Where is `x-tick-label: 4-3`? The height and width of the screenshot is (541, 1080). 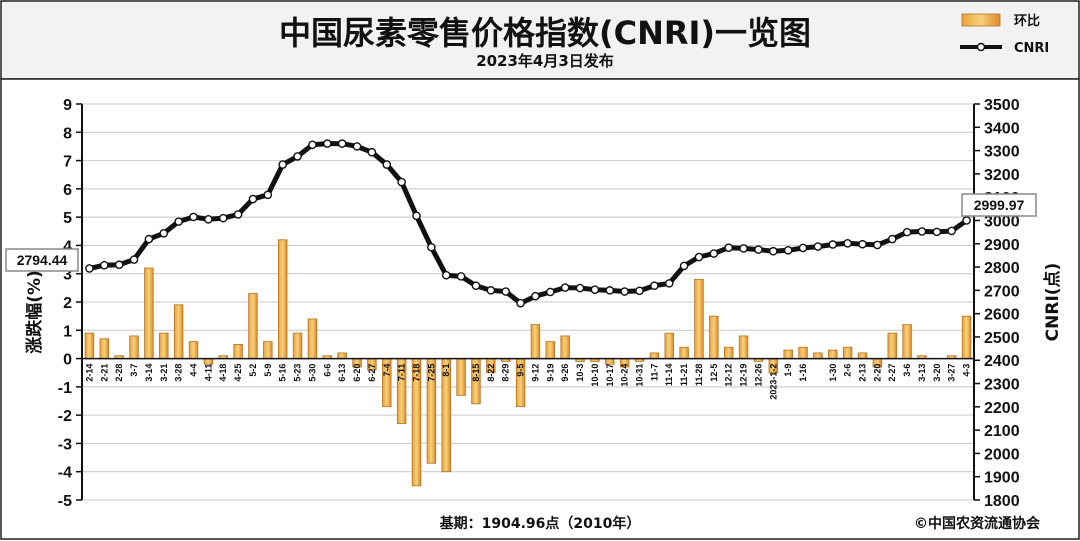
x-tick-label: 4-3 is located at coordinates (967, 370).